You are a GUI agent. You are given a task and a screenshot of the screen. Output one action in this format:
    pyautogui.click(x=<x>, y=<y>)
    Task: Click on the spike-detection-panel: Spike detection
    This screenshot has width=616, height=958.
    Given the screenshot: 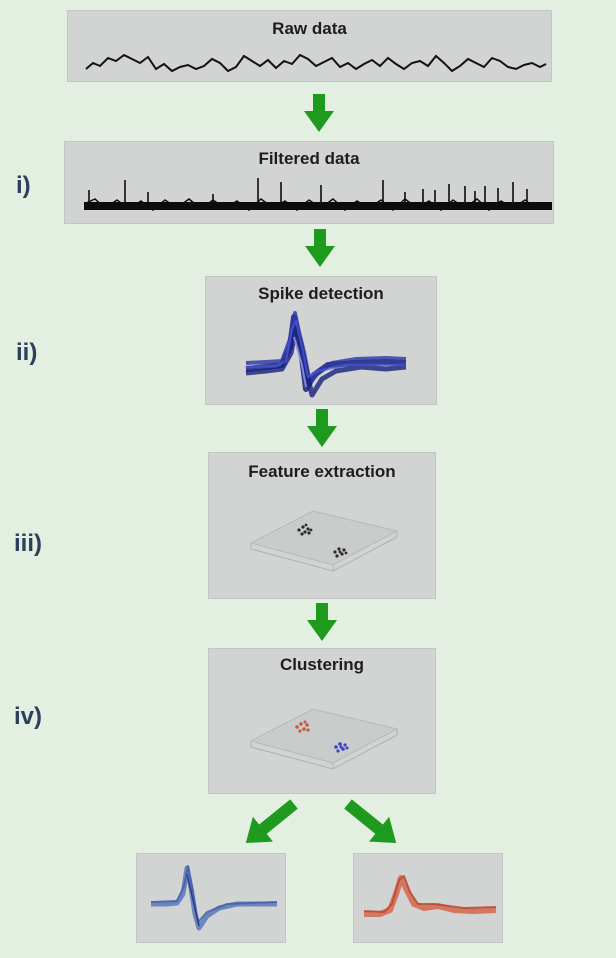 What is the action you would take?
    pyautogui.click(x=321, y=340)
    